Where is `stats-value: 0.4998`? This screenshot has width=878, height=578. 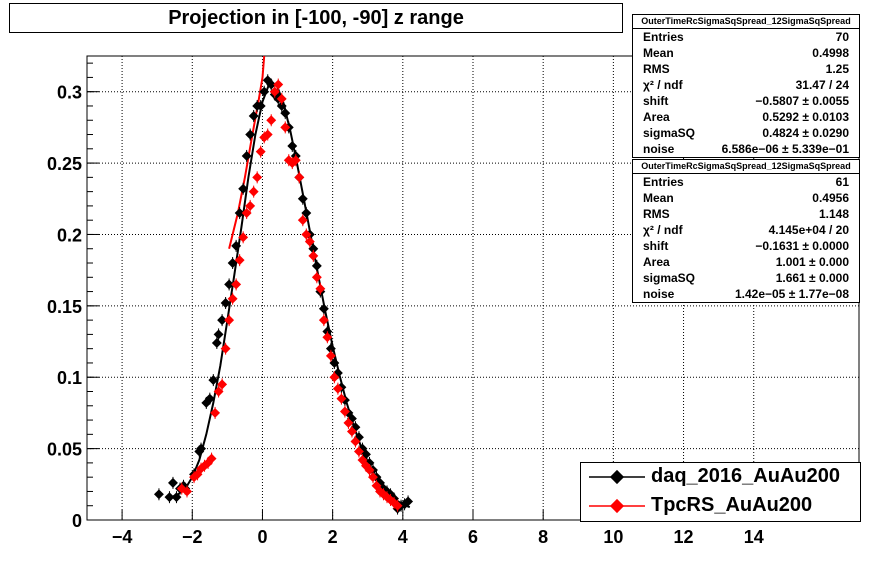 stats-value: 0.4998 is located at coordinates (830, 53).